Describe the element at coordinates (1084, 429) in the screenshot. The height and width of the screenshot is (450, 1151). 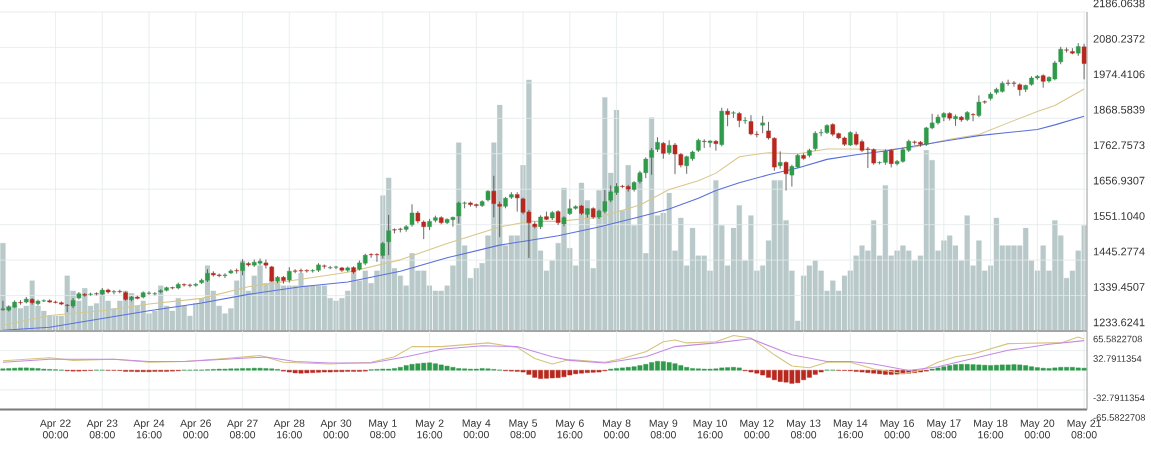
I see `x-tick-label: May 21 08:00` at that location.